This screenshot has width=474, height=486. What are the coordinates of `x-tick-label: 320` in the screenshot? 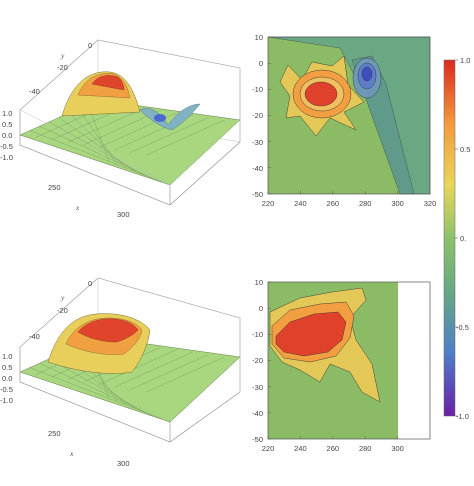 It's located at (430, 203).